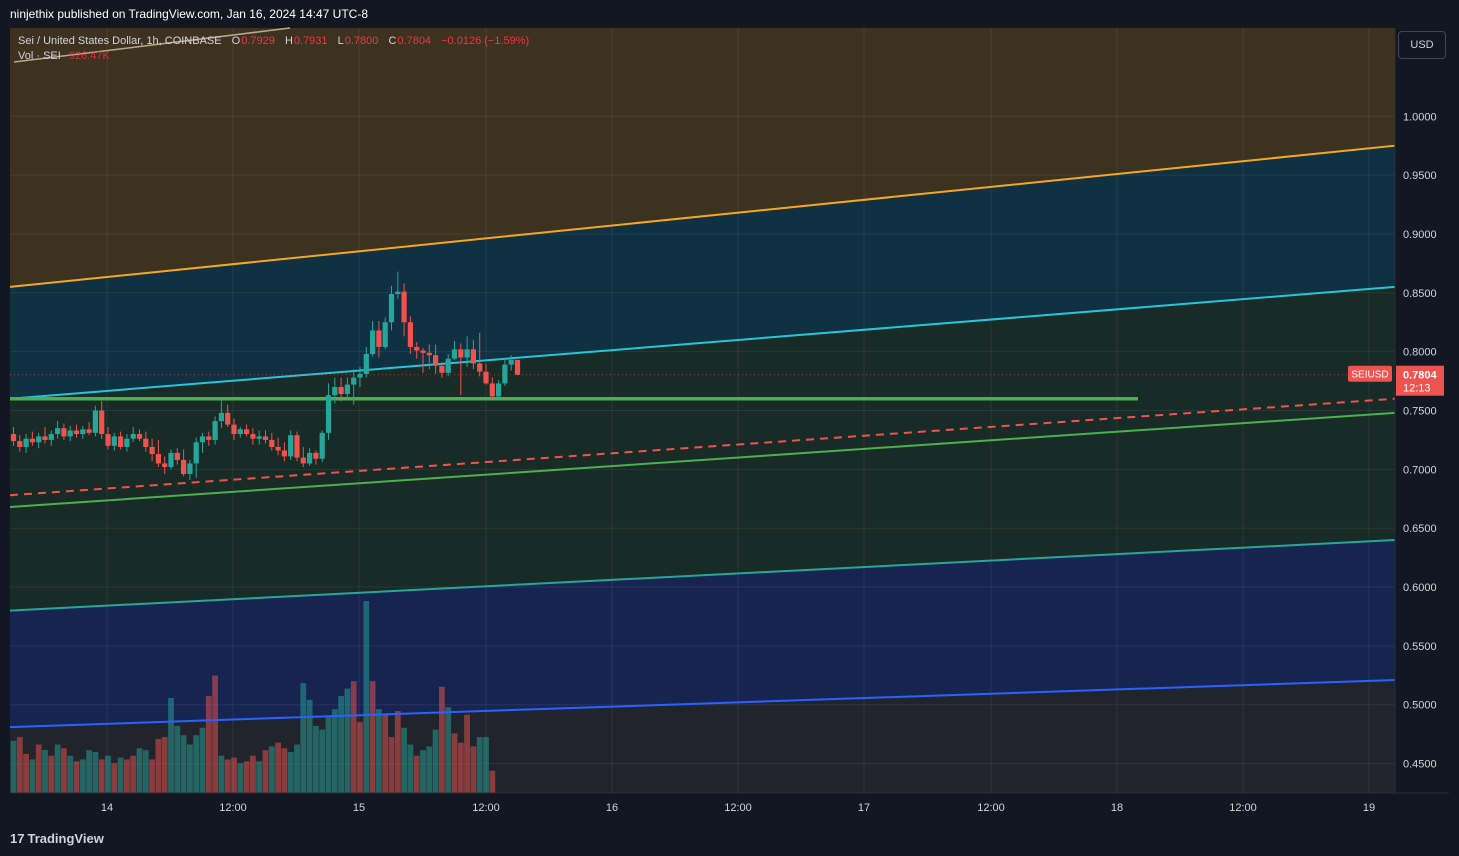  Describe the element at coordinates (1422, 410) in the screenshot. I see `price-axis` at that location.